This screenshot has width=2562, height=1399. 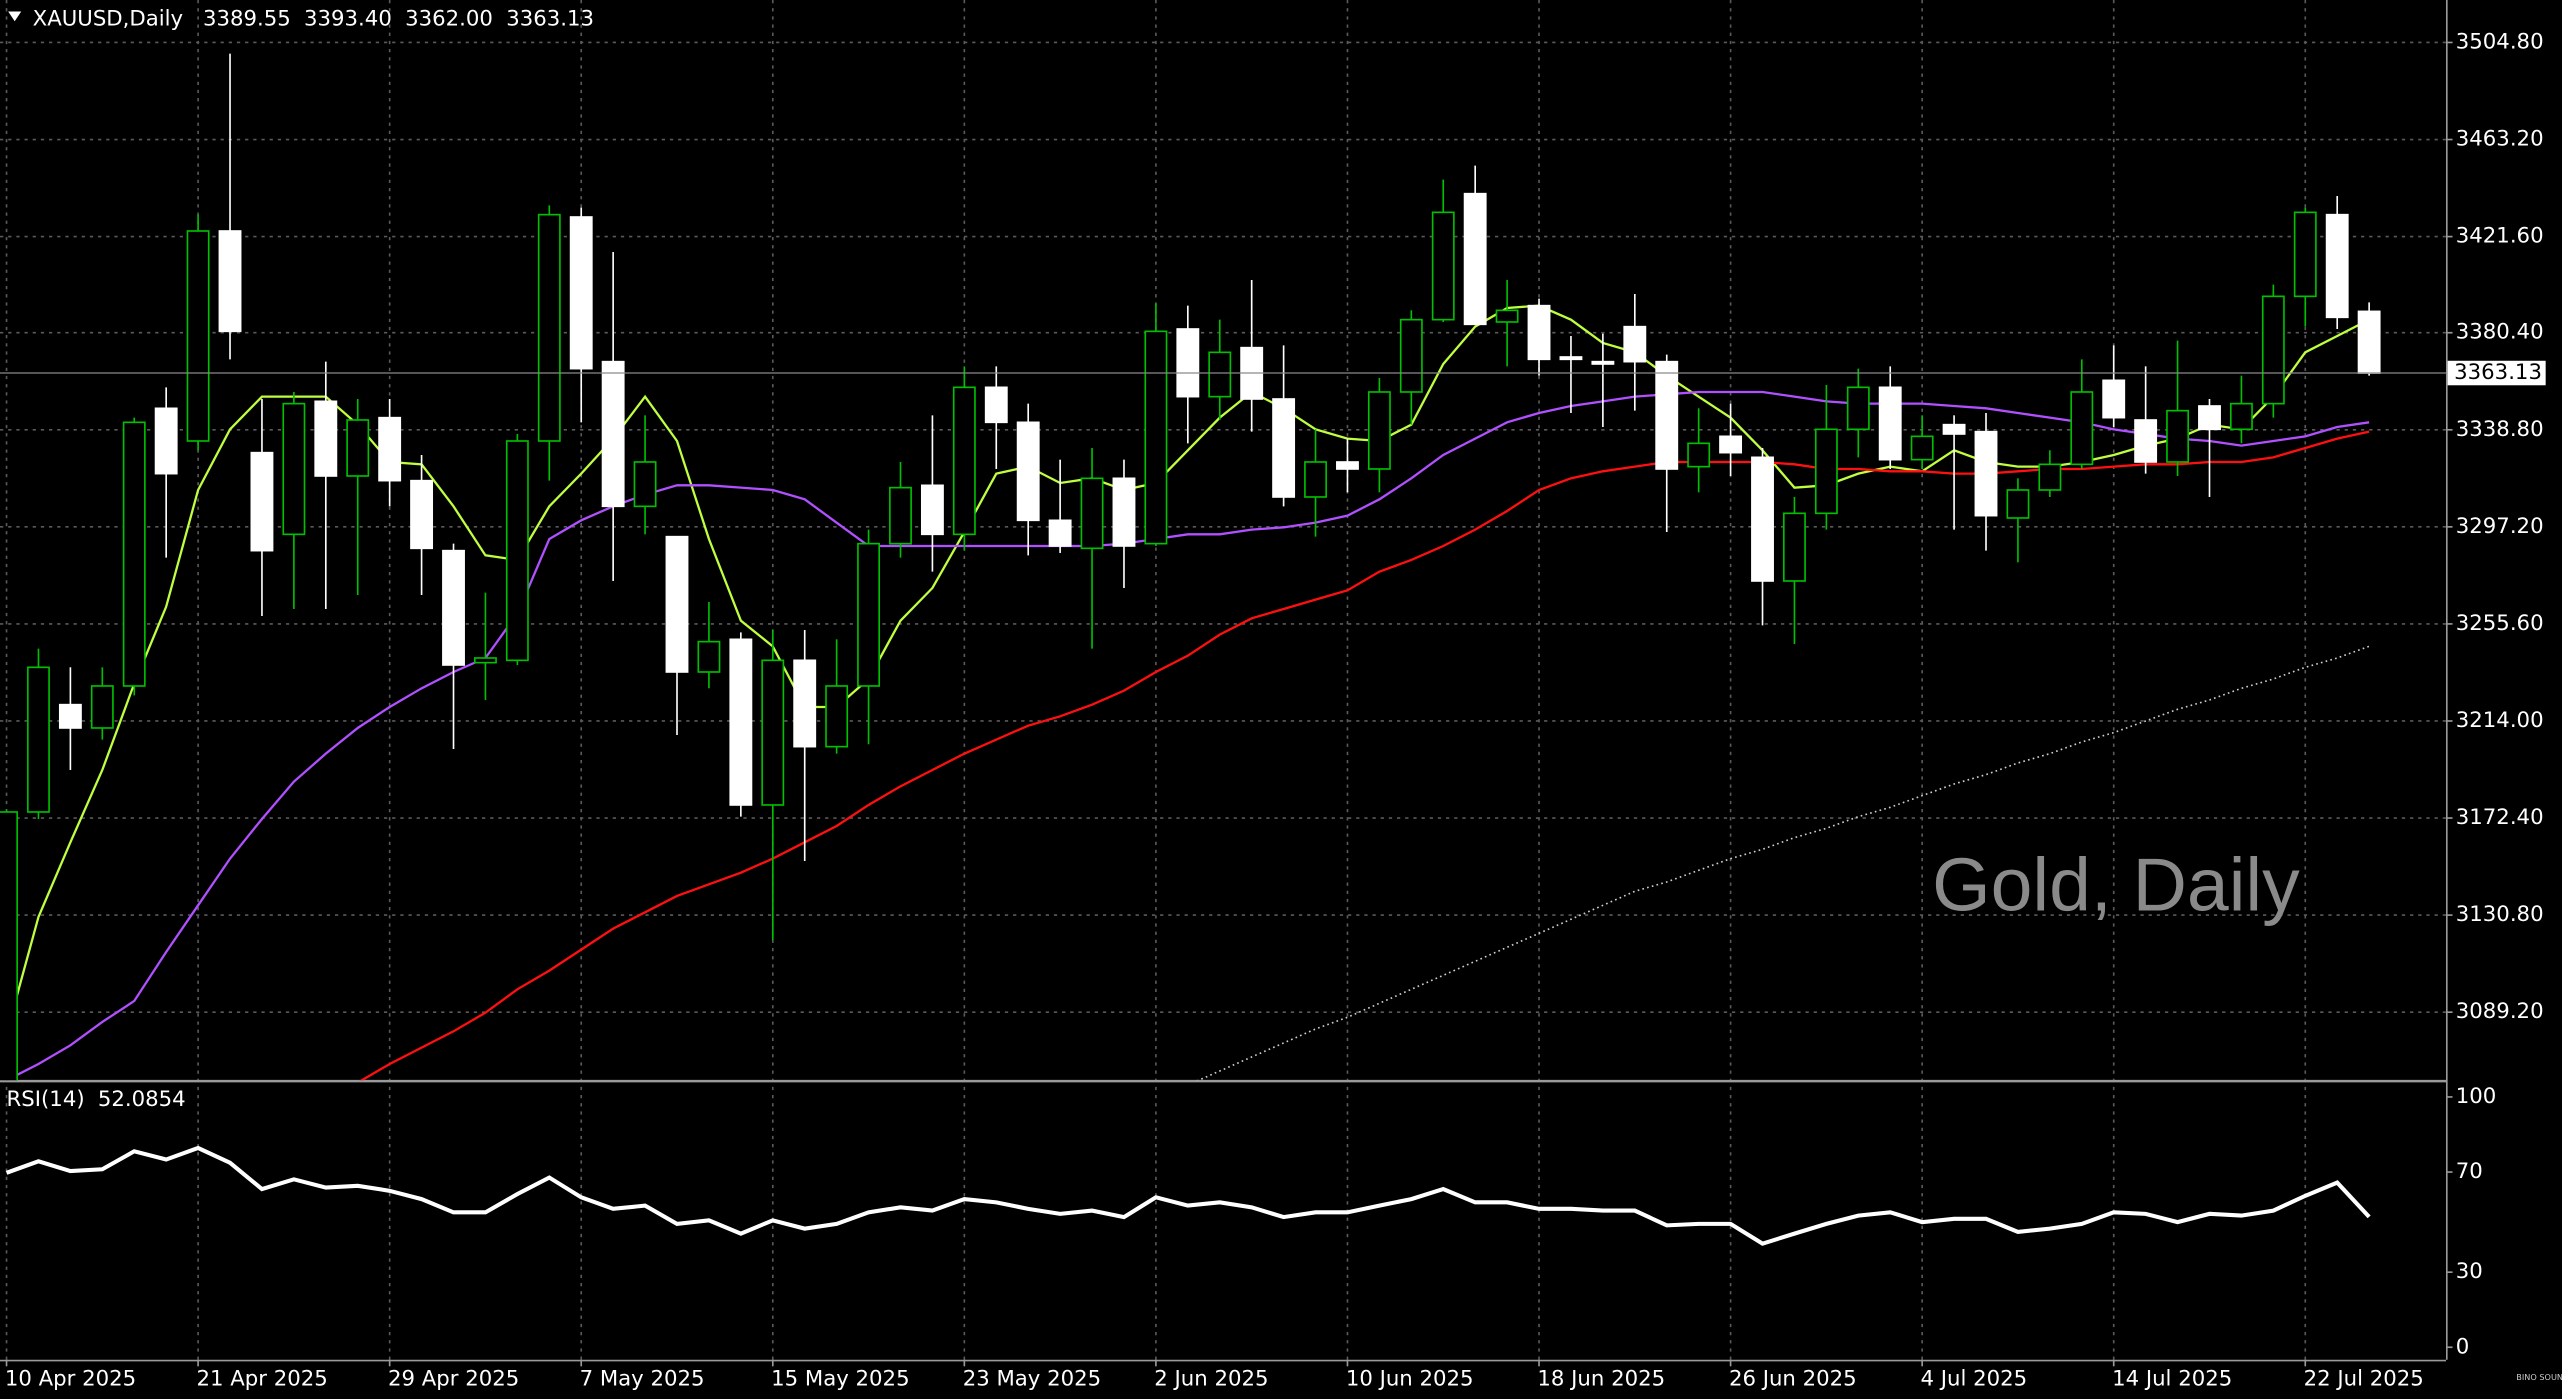 What do you see at coordinates (2469, 1171) in the screenshot?
I see `rsi-tick-label: 70` at bounding box center [2469, 1171].